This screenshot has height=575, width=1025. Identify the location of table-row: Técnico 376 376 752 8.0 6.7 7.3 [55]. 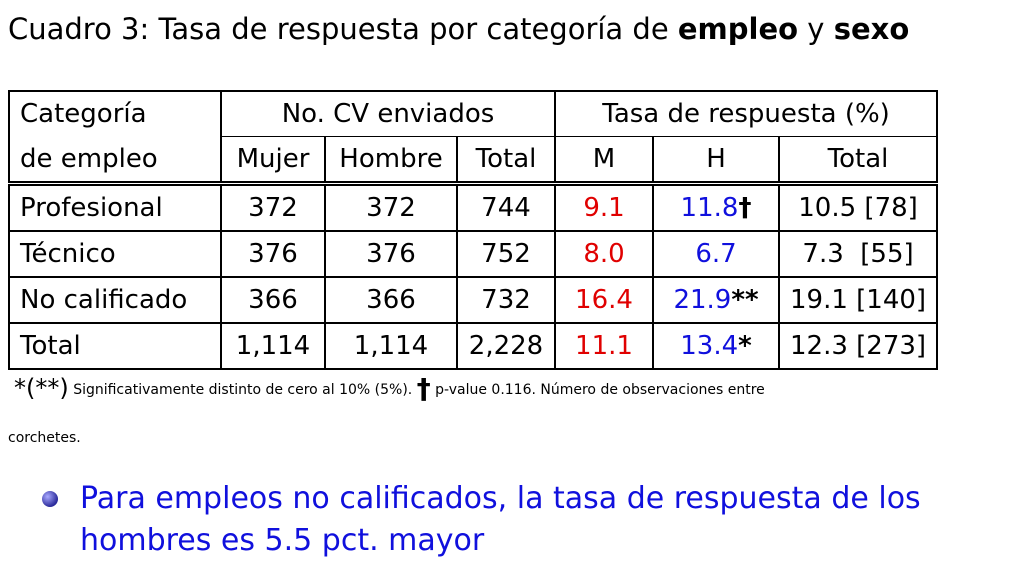
(473, 253).